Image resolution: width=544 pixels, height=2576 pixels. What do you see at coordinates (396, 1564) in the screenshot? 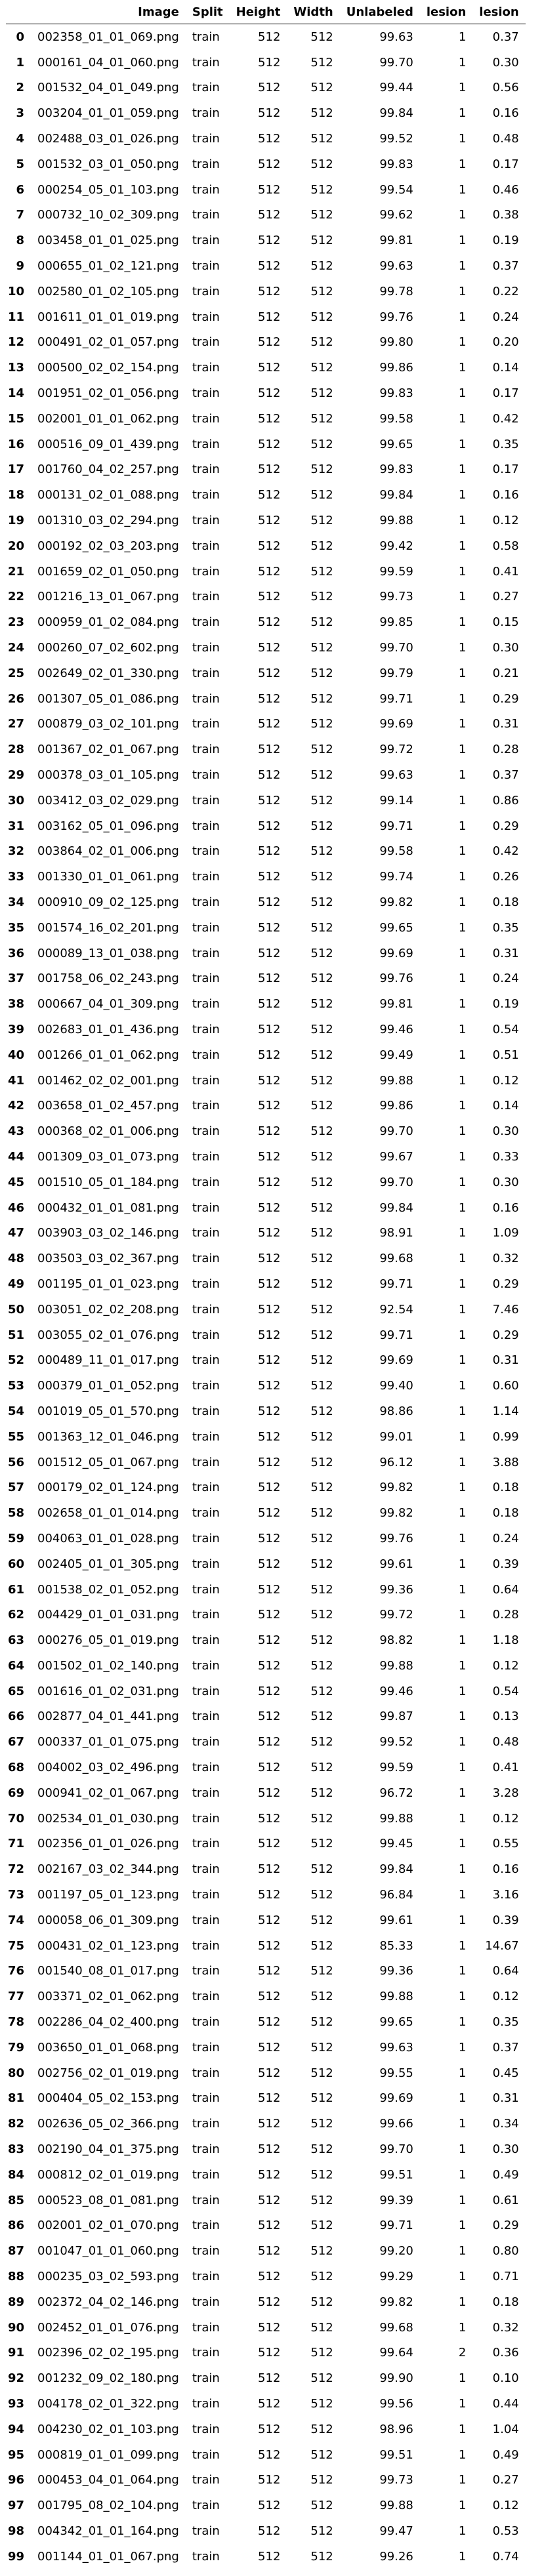
I see `cell-unlabeled: 99.61` at bounding box center [396, 1564].